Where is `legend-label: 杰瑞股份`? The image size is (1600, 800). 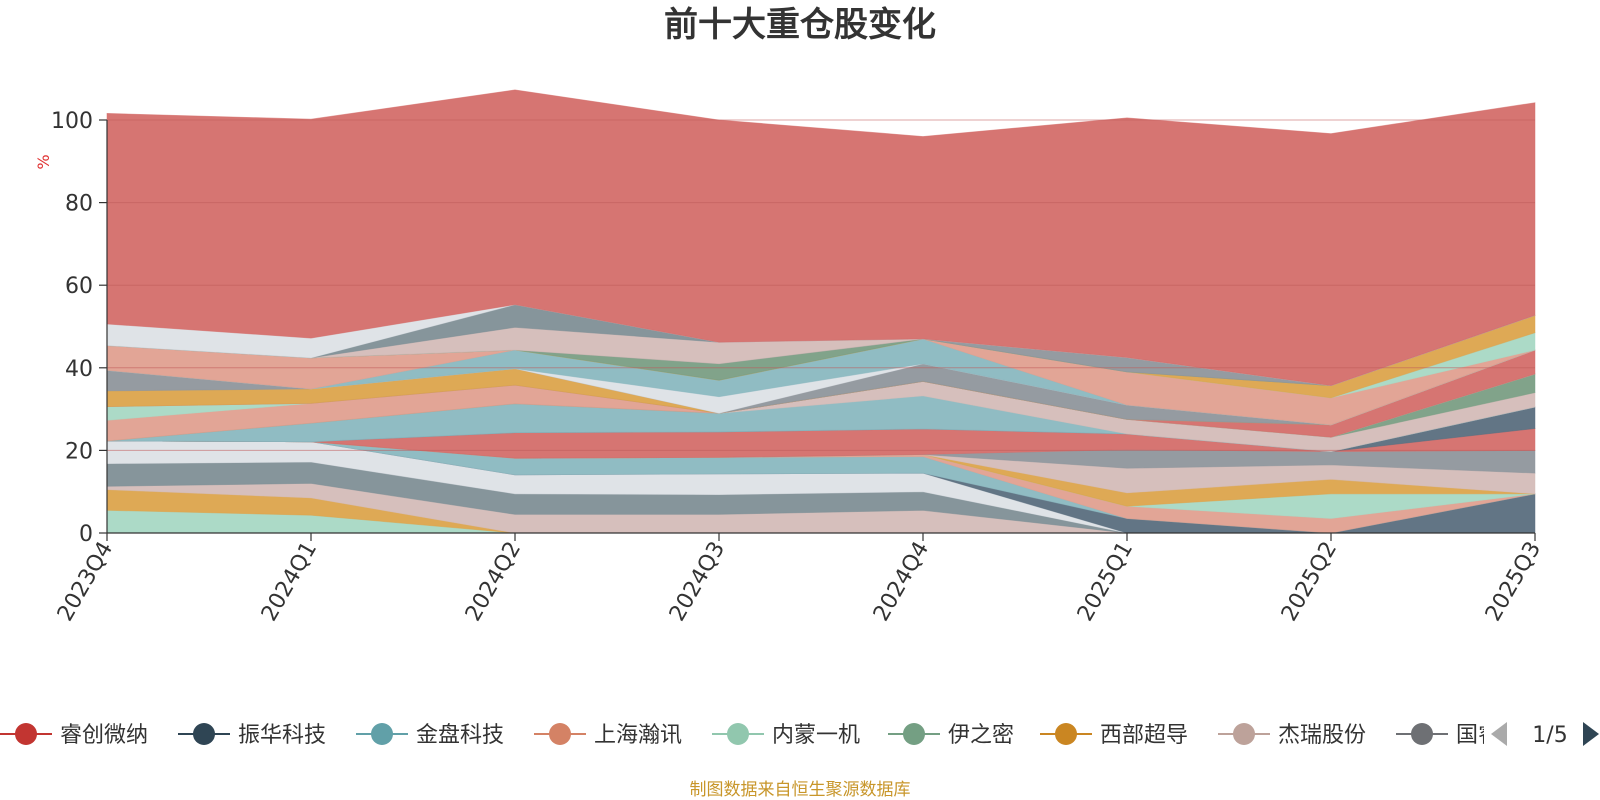 legend-label: 杰瑞股份 is located at coordinates (1322, 735).